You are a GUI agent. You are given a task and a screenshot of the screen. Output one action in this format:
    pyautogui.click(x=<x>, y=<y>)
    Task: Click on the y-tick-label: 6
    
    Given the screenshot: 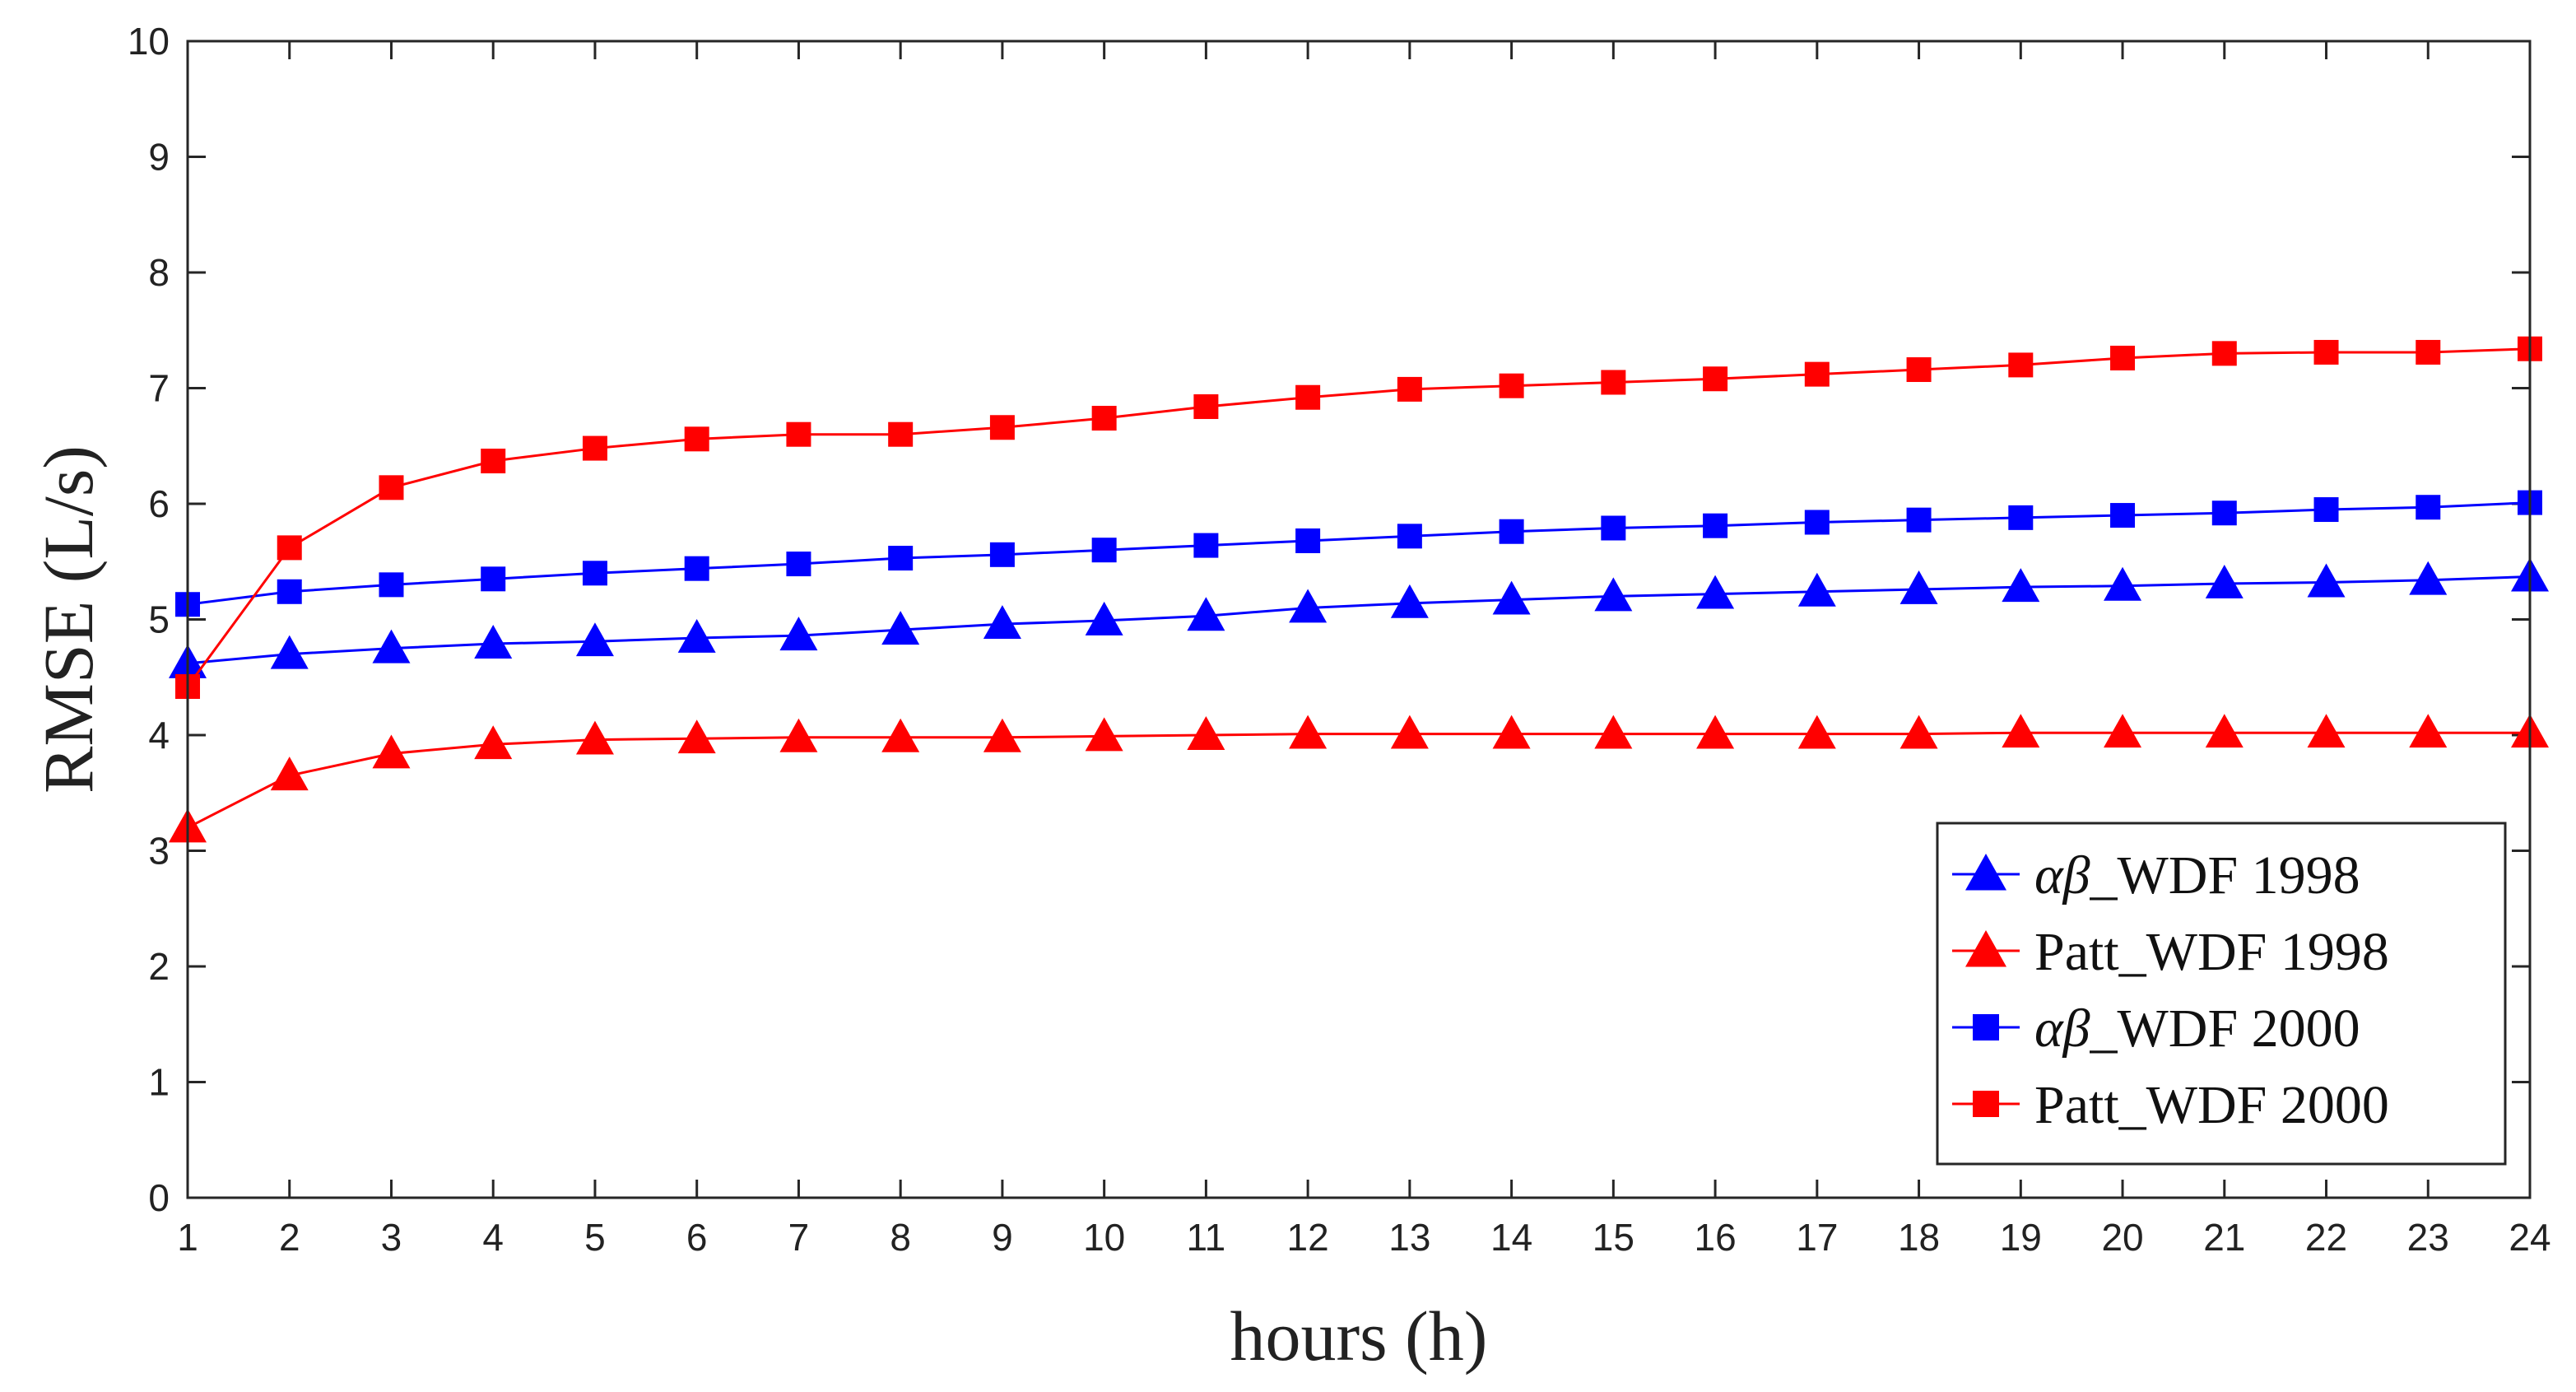 What is the action you would take?
    pyautogui.click(x=159, y=504)
    